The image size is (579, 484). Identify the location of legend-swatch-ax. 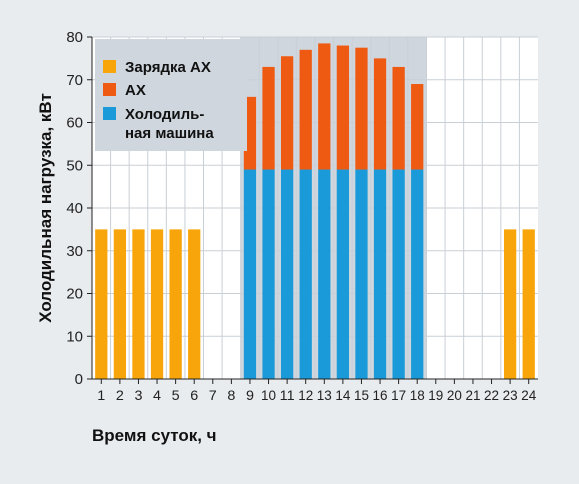
(109, 89).